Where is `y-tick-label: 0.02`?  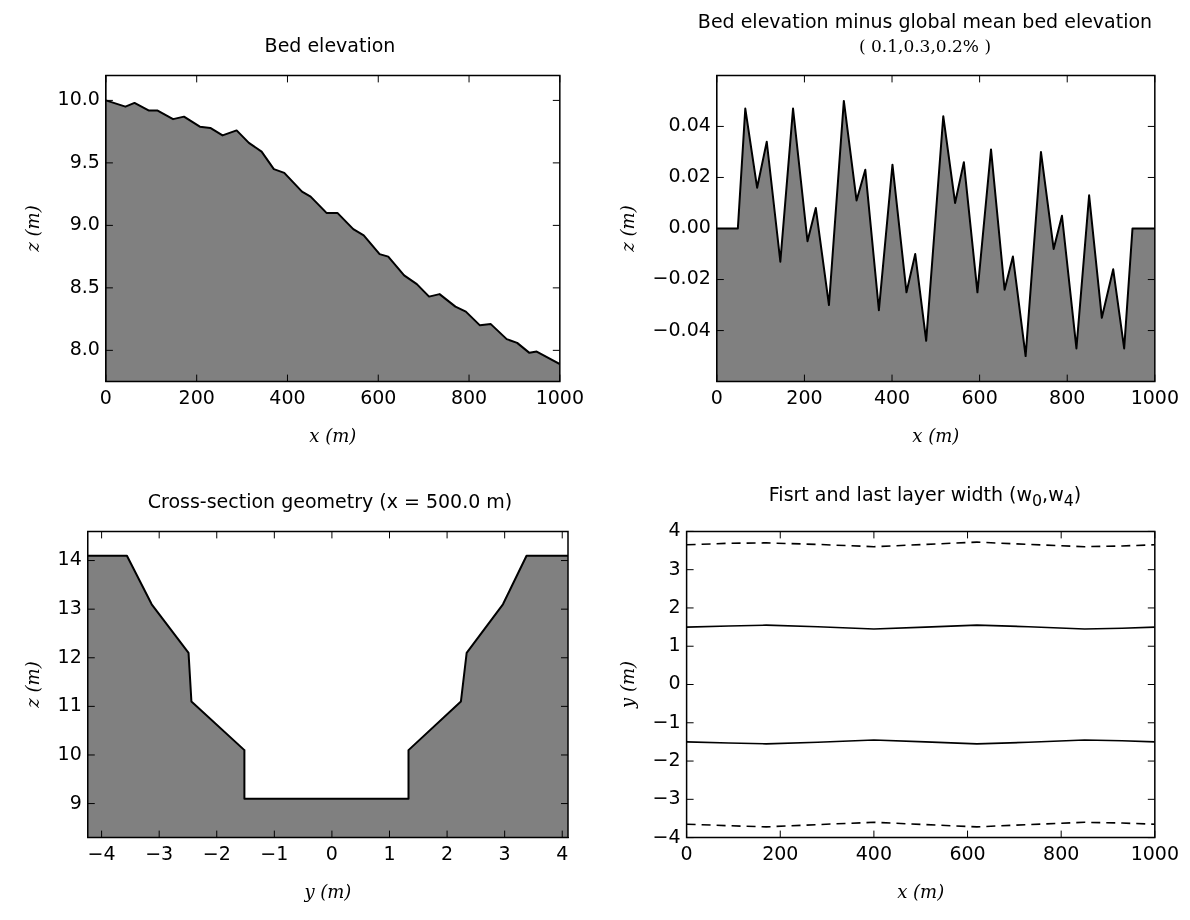 y-tick-label: 0.02 is located at coordinates (689, 175).